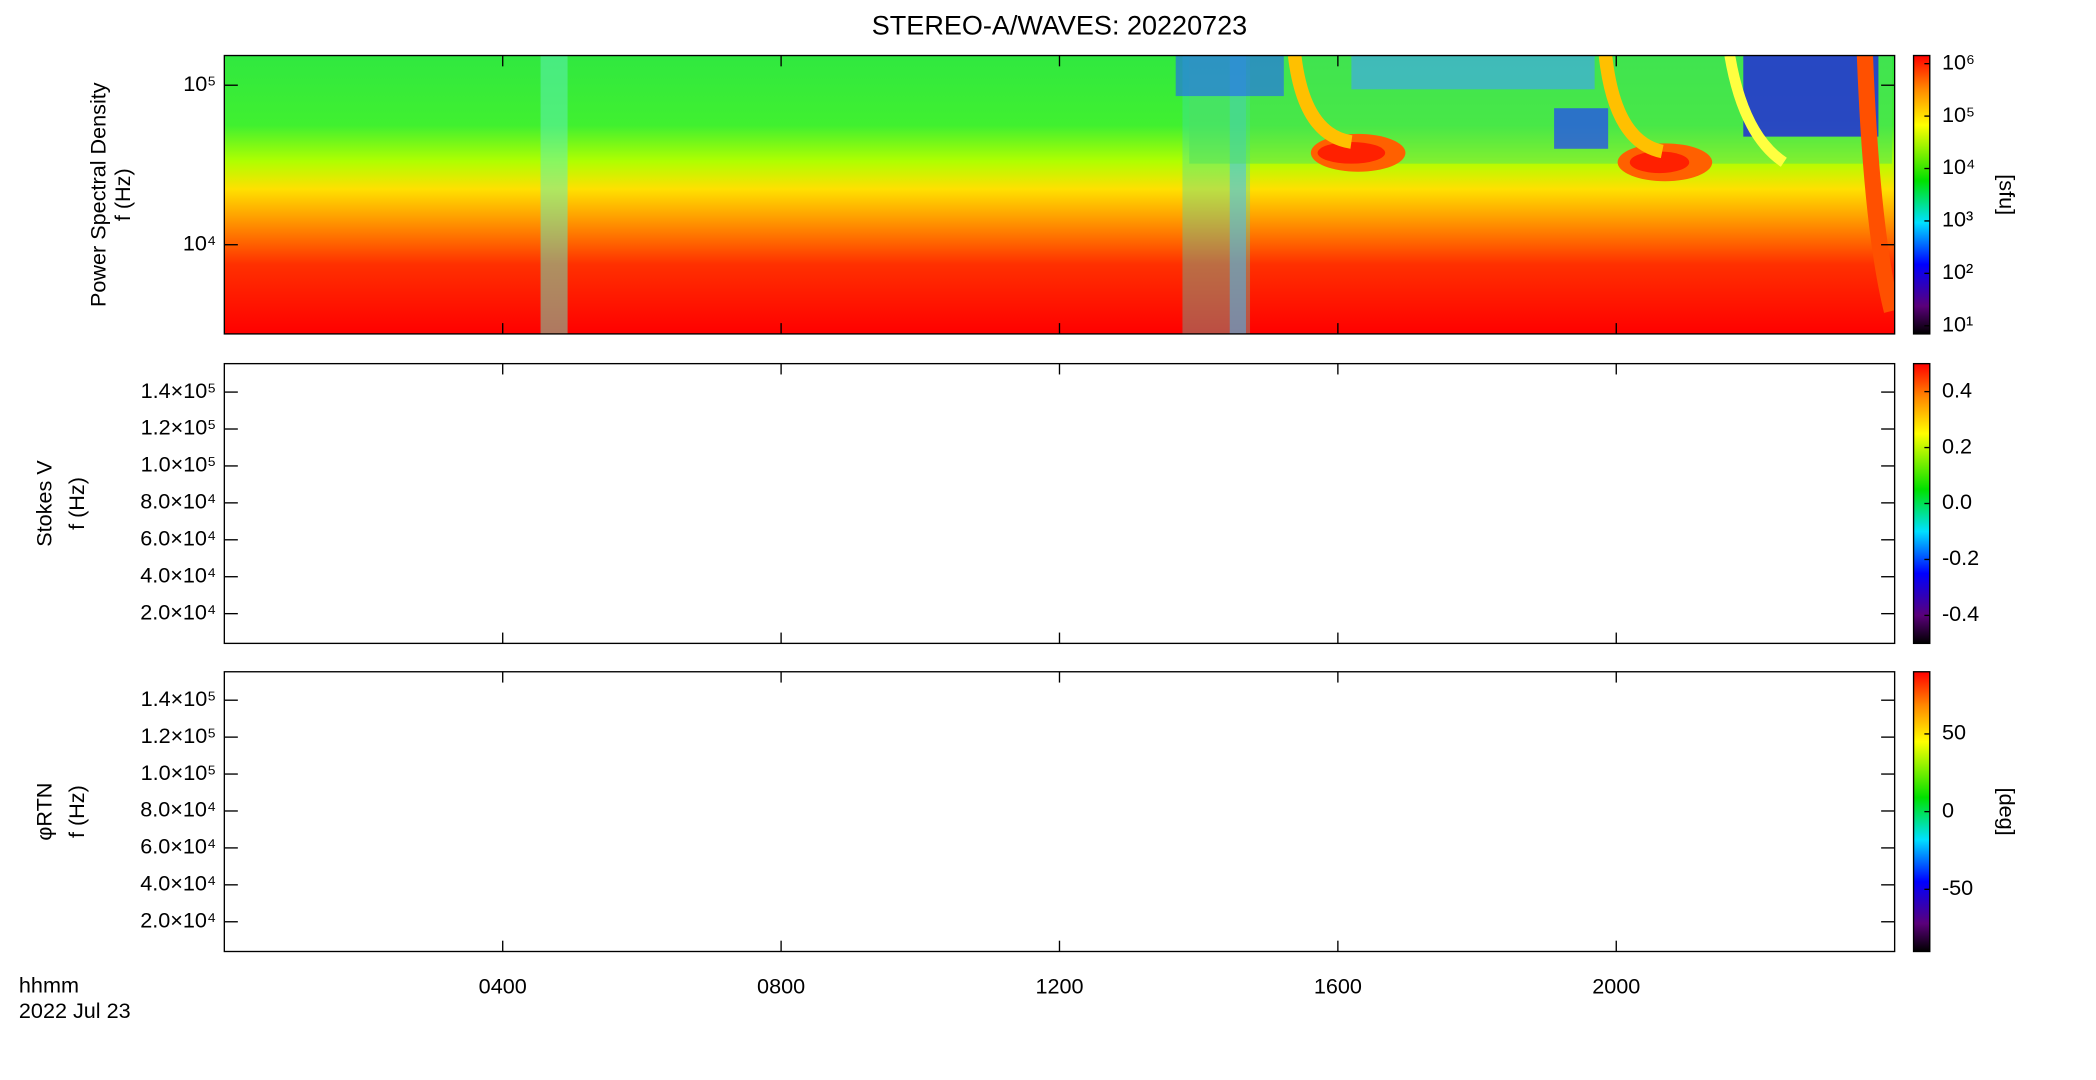 The height and width of the screenshot is (1080, 2096). Describe the element at coordinates (1948, 809) in the screenshot. I see `colorbar-tick-label: 0` at that location.